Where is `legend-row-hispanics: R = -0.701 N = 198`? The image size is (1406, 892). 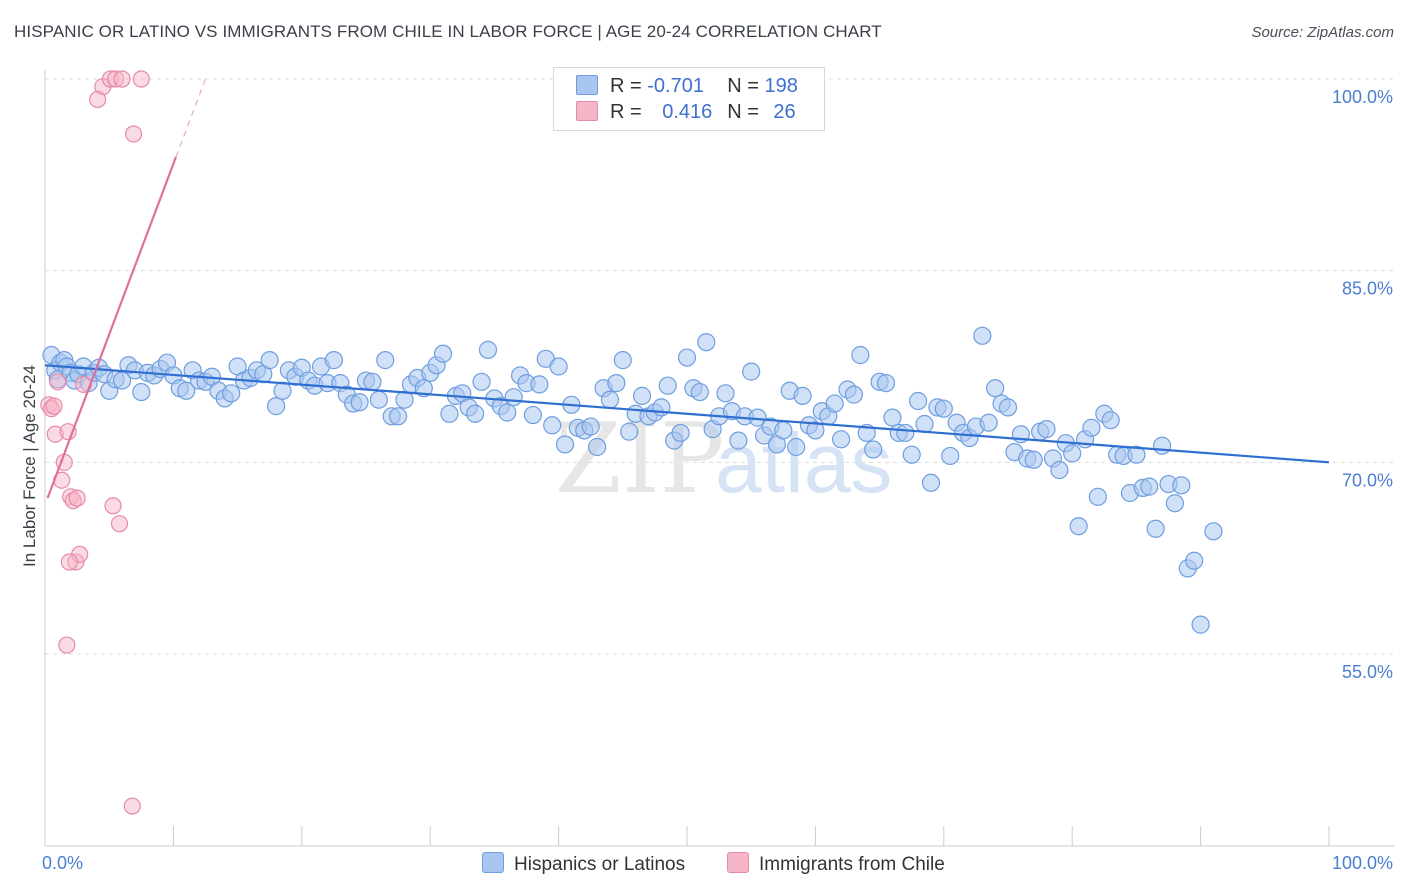 legend-row-hispanics: R = -0.701 N = 198 is located at coordinates (687, 88).